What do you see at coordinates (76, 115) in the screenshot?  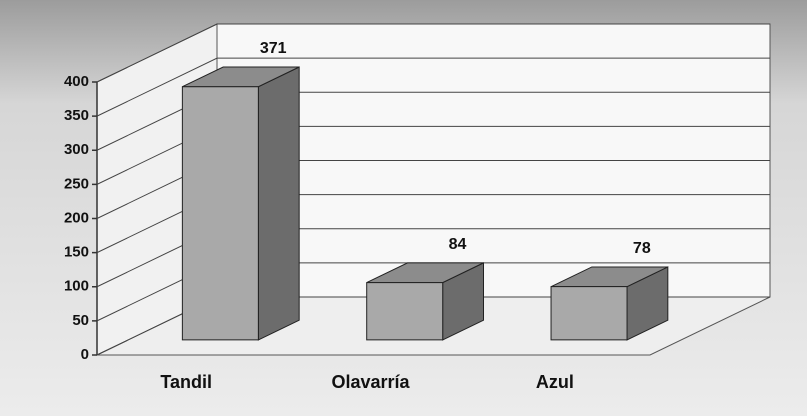 I see `y-tick-label: 350` at bounding box center [76, 115].